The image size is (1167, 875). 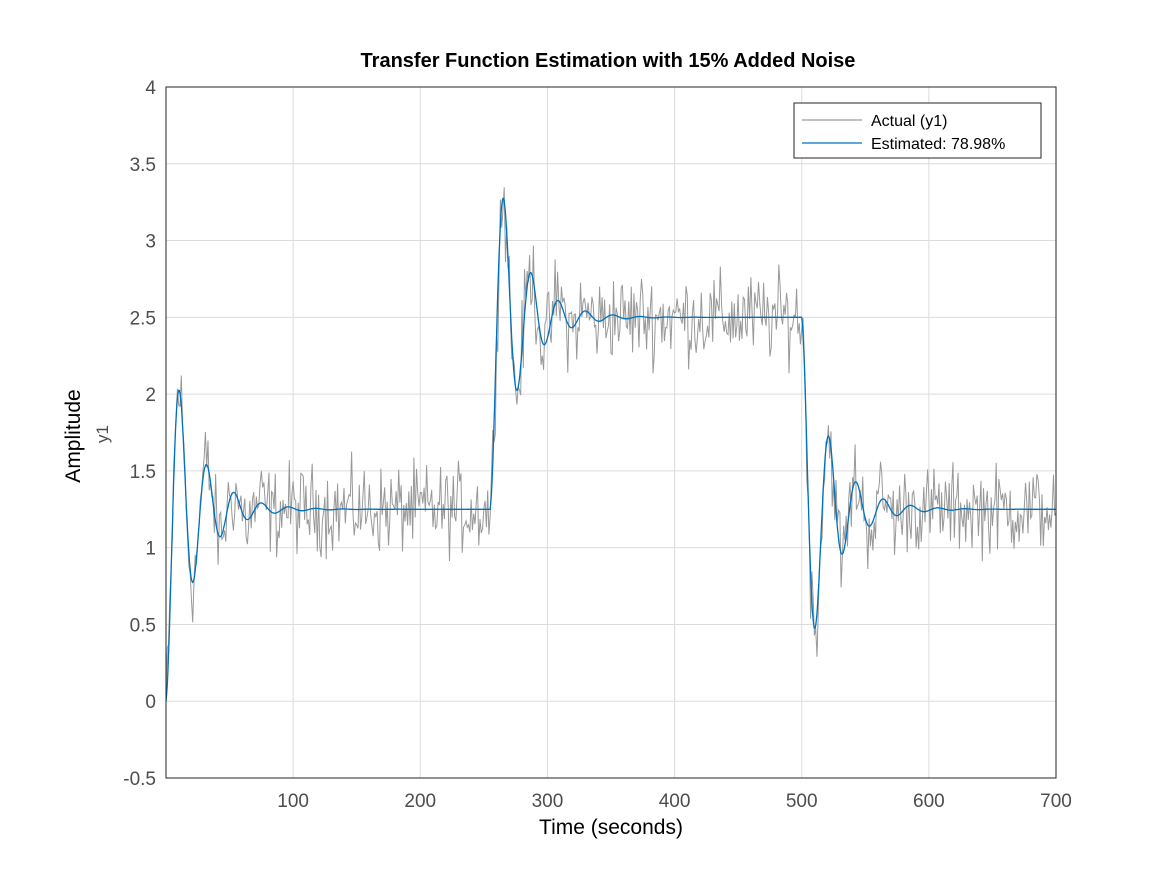 What do you see at coordinates (1056, 801) in the screenshot?
I see `x-tick-label: 700` at bounding box center [1056, 801].